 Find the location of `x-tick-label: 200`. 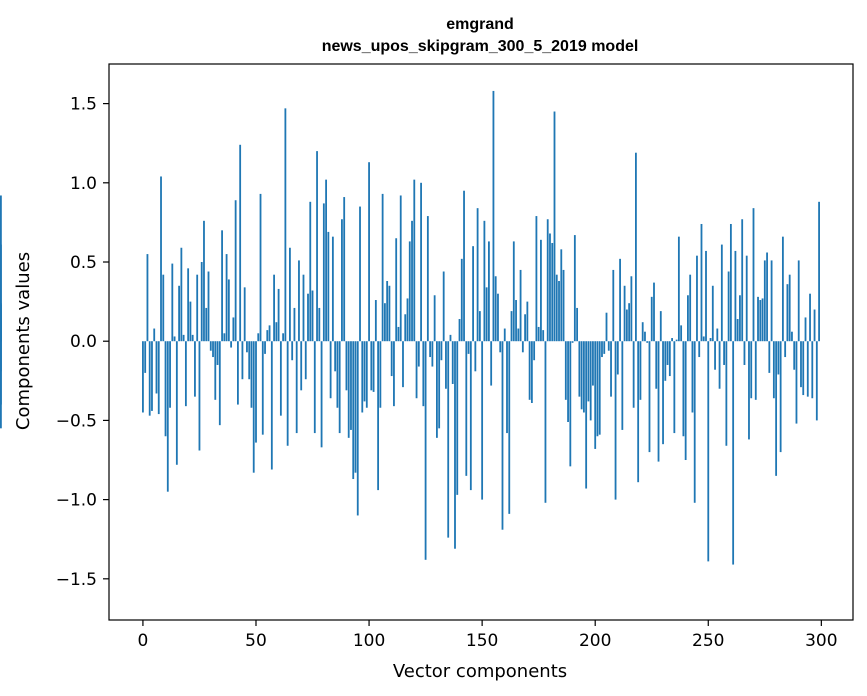

x-tick-label: 200 is located at coordinates (595, 641).